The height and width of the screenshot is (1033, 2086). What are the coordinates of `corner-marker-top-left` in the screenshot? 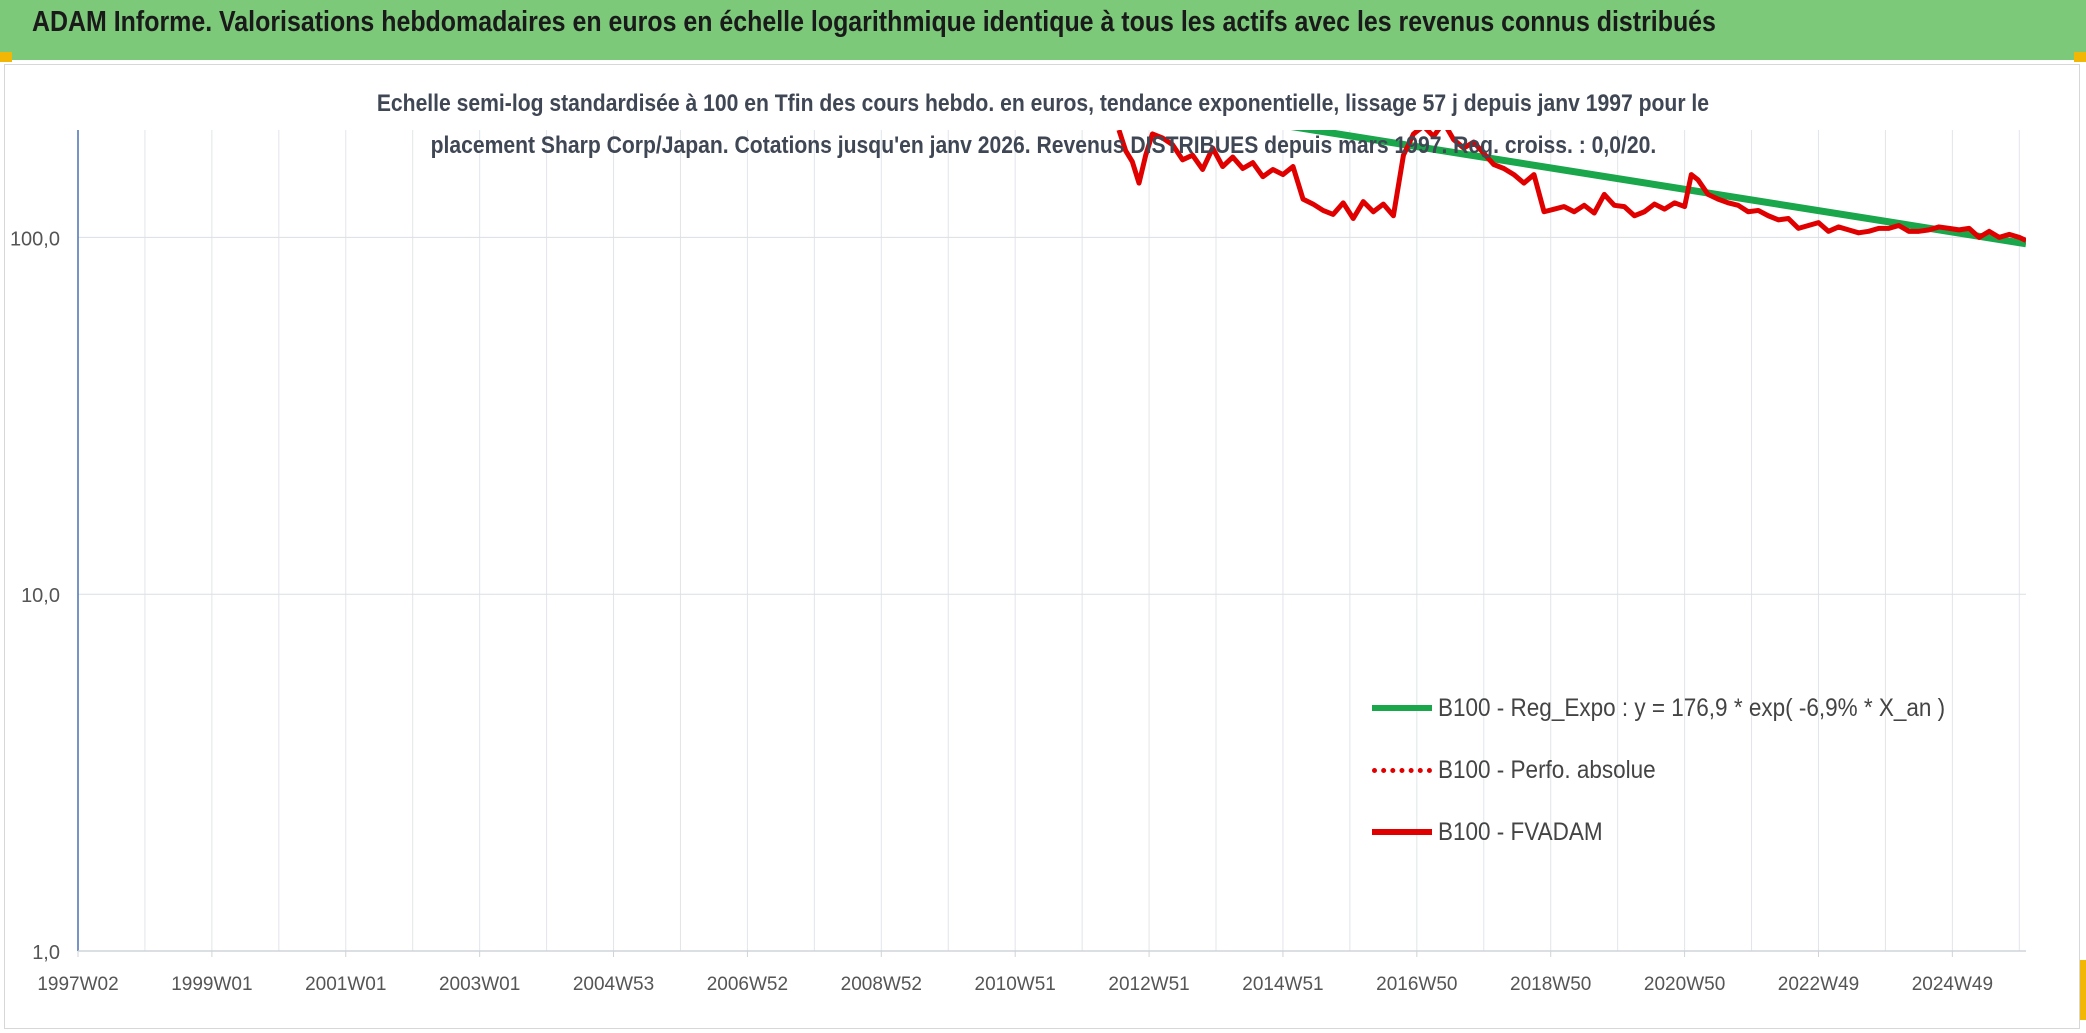 It's located at (6, 57).